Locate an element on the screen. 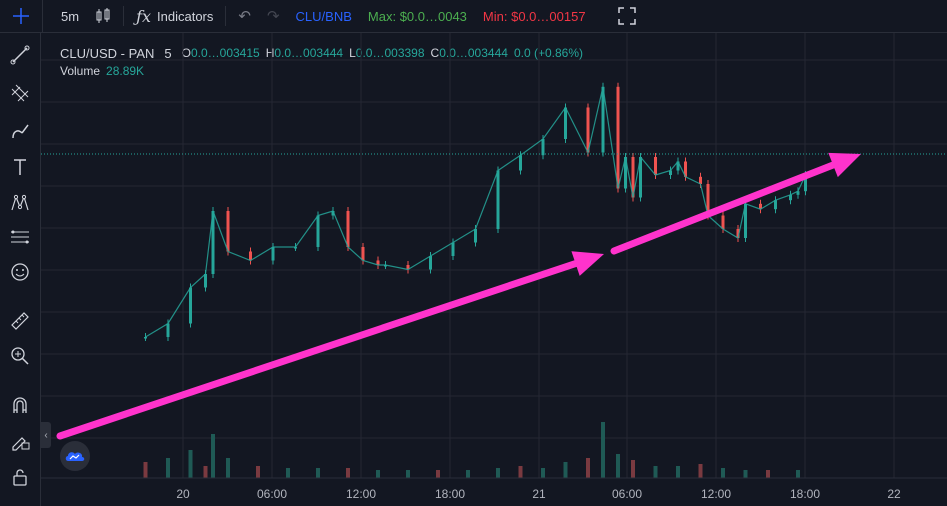 Image resolution: width=947 pixels, height=506 pixels. fullscreen-icon is located at coordinates (626, 16).